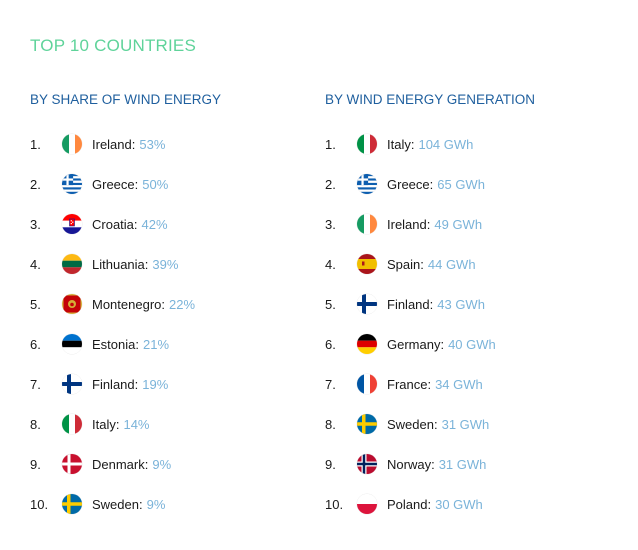 This screenshot has width=638, height=550. Describe the element at coordinates (128, 304) in the screenshot. I see `country-name: Montenegro:` at that location.